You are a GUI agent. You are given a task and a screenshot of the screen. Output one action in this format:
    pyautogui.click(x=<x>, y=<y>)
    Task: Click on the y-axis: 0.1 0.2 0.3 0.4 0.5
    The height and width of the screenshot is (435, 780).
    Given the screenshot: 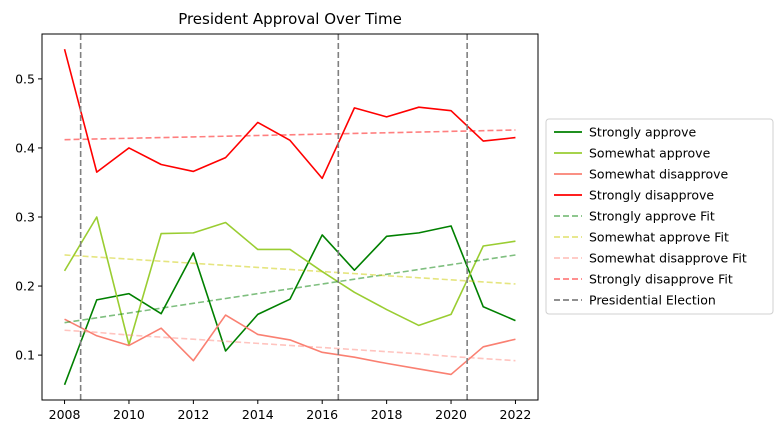 What is the action you would take?
    pyautogui.click(x=28, y=217)
    